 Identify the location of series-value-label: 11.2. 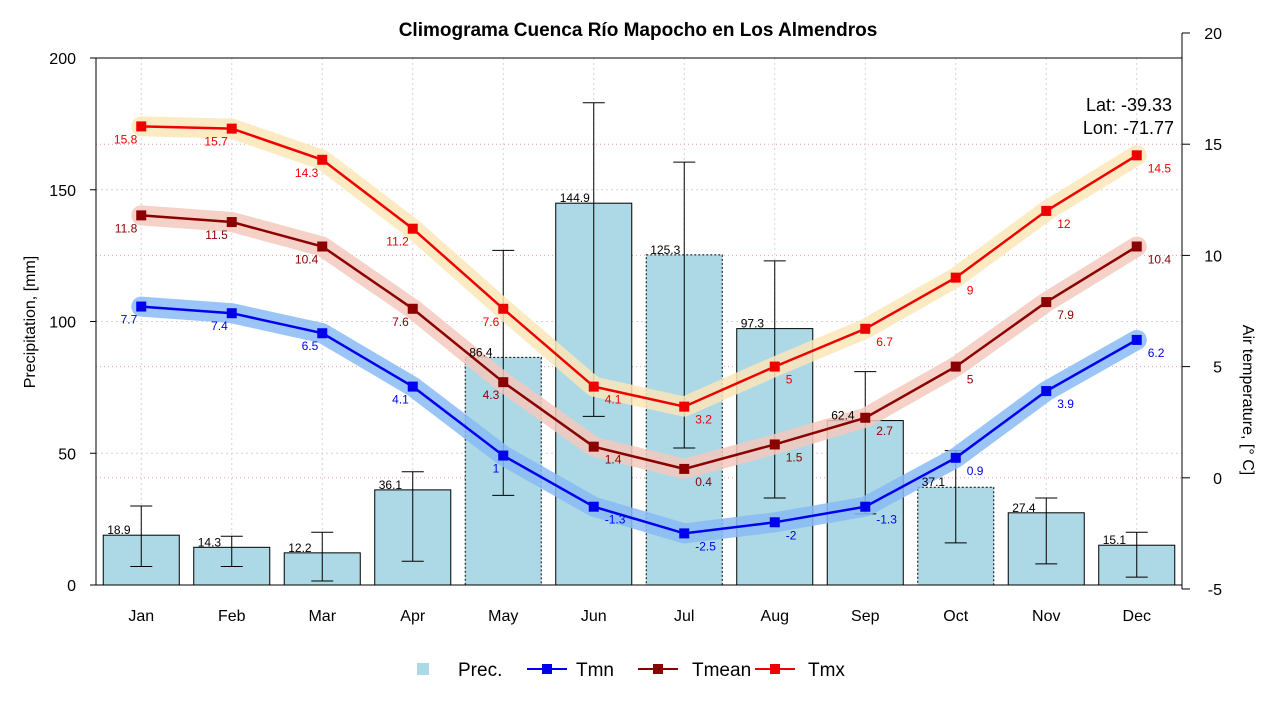
(397, 242).